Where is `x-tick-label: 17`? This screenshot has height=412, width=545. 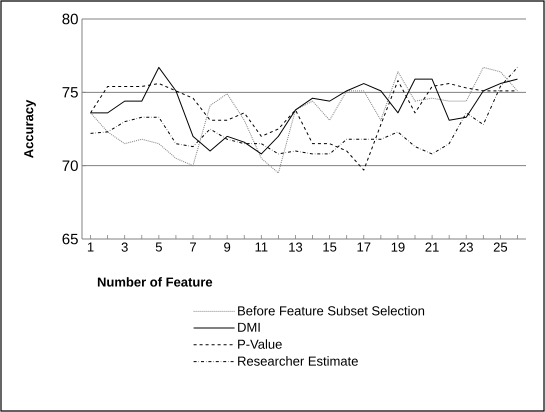
x-tick-label: 17 is located at coordinates (364, 247).